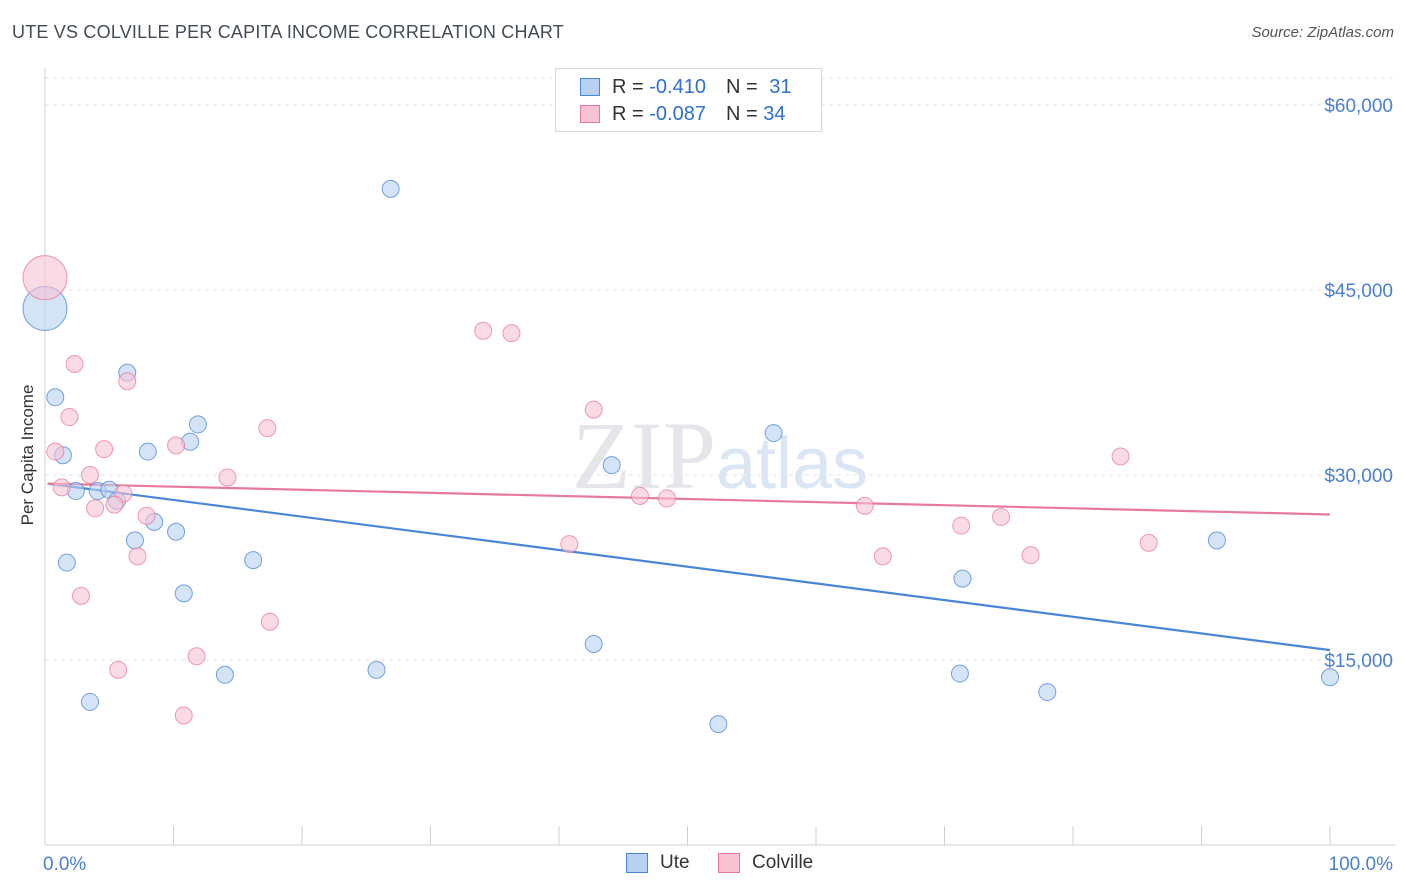  What do you see at coordinates (64, 864) in the screenshot?
I see `x-tick-label-start: 0.0%` at bounding box center [64, 864].